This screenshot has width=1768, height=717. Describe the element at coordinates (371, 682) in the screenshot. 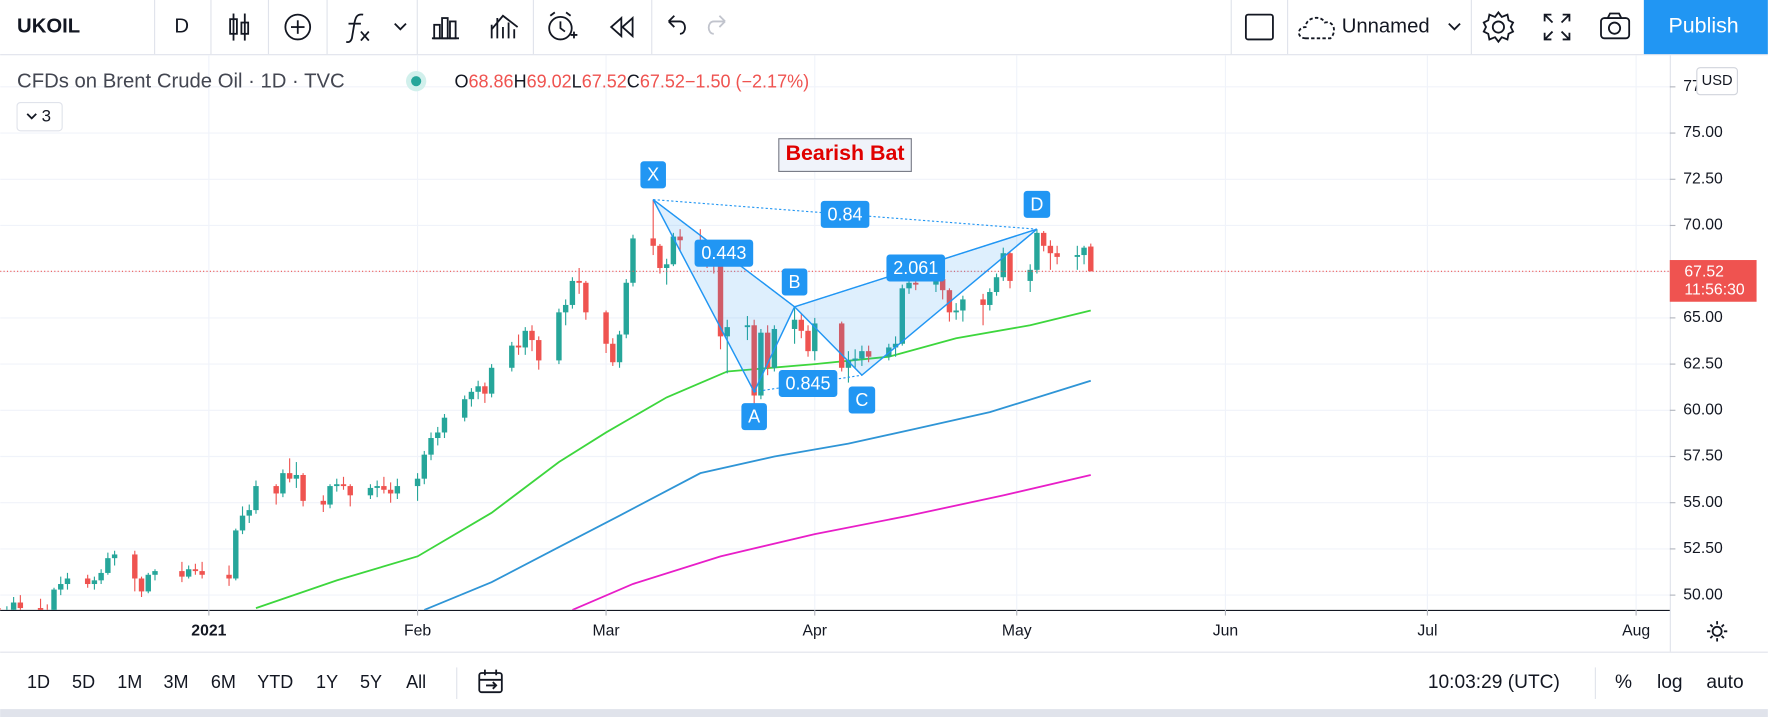

I see `range-button: 5Y` at that location.